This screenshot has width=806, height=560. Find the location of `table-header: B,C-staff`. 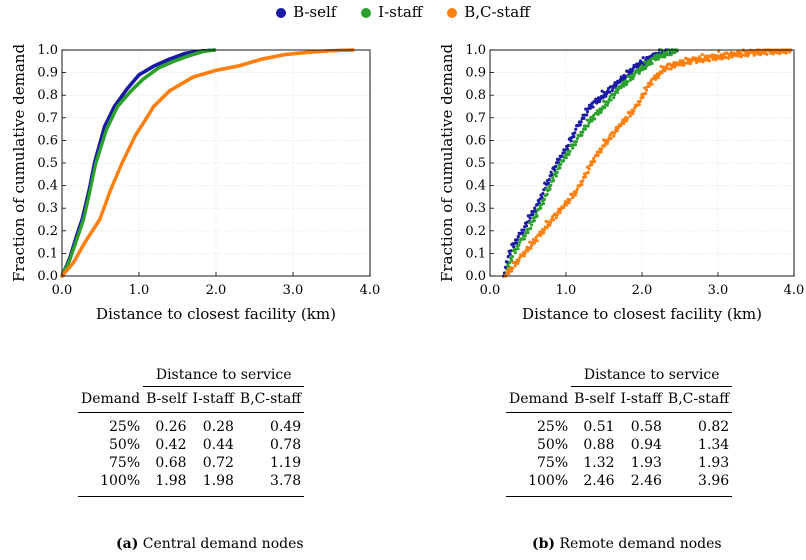

table-header: B,C-staff is located at coordinates (698, 399).